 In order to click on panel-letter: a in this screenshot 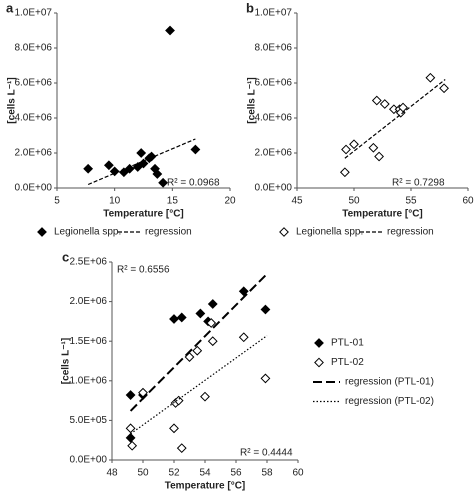, I will do `click(10, 7)`.